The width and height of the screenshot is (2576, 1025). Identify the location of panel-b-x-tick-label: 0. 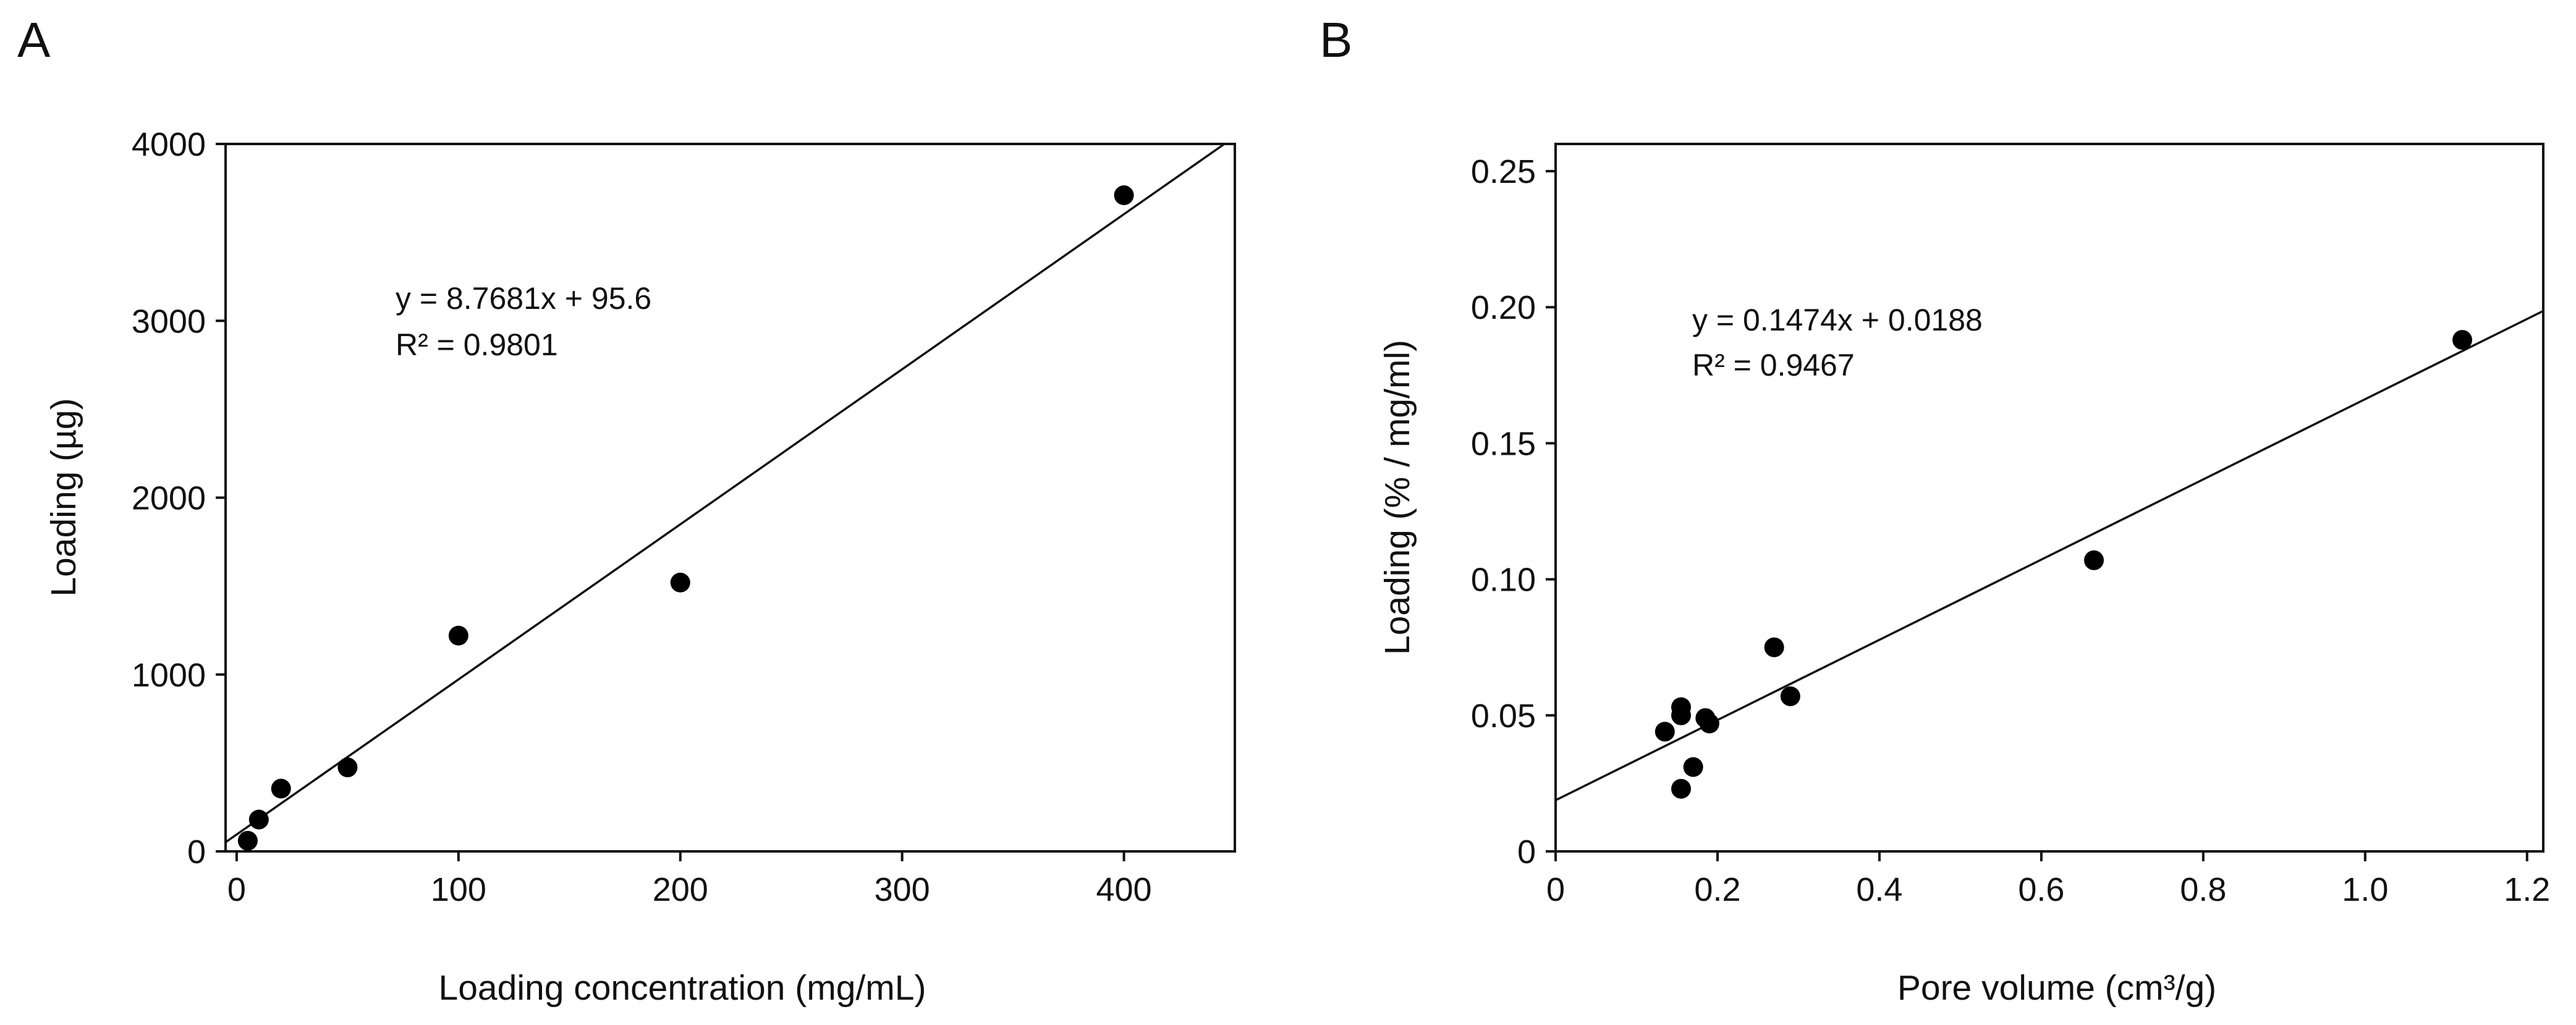
(1555, 889).